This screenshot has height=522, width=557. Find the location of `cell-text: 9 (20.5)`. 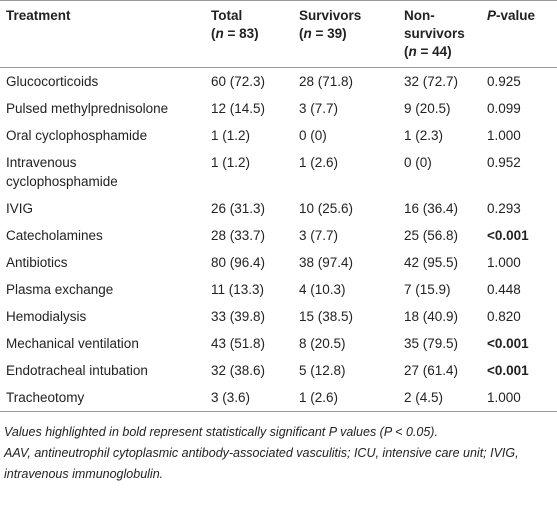

cell-text: 9 (20.5) is located at coordinates (427, 108).